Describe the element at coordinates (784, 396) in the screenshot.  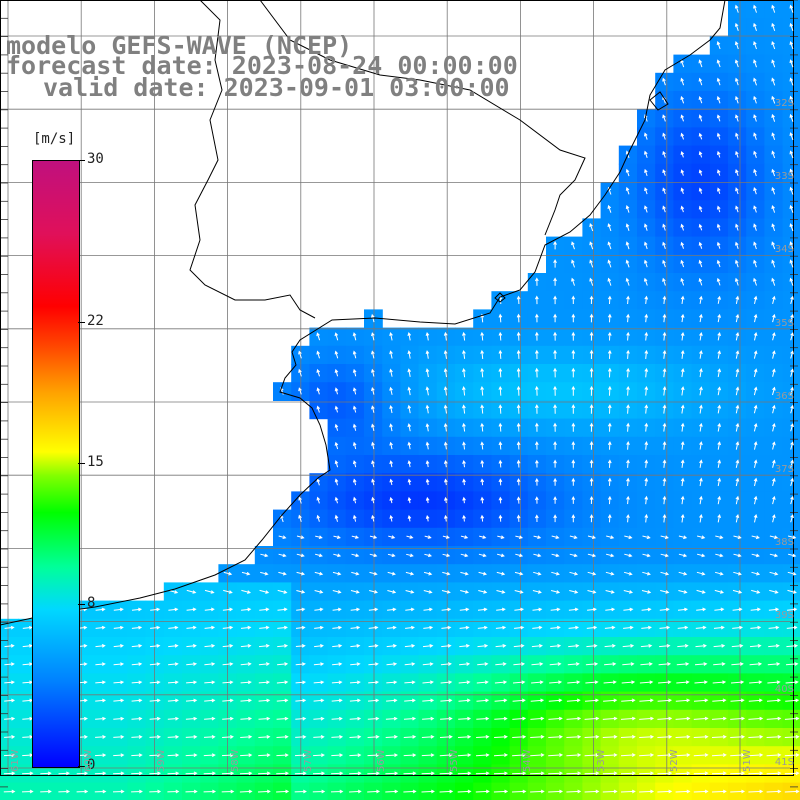
I see `latitude-label: 36S` at that location.